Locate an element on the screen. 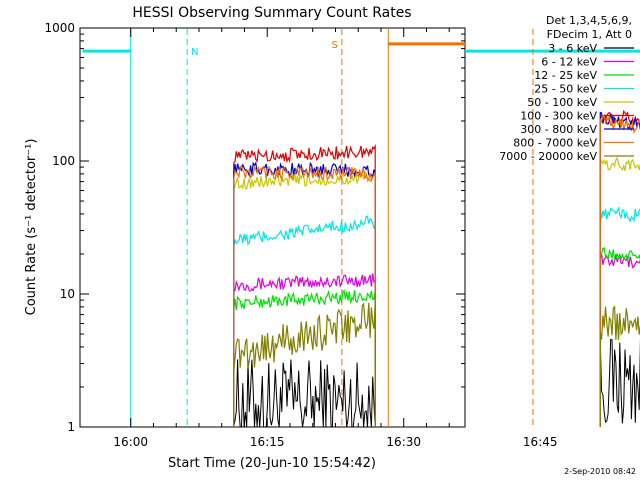 The width and height of the screenshot is (640, 480). legend-header-line-1: Det 1,3,4,5,6,9, is located at coordinates (589, 20).